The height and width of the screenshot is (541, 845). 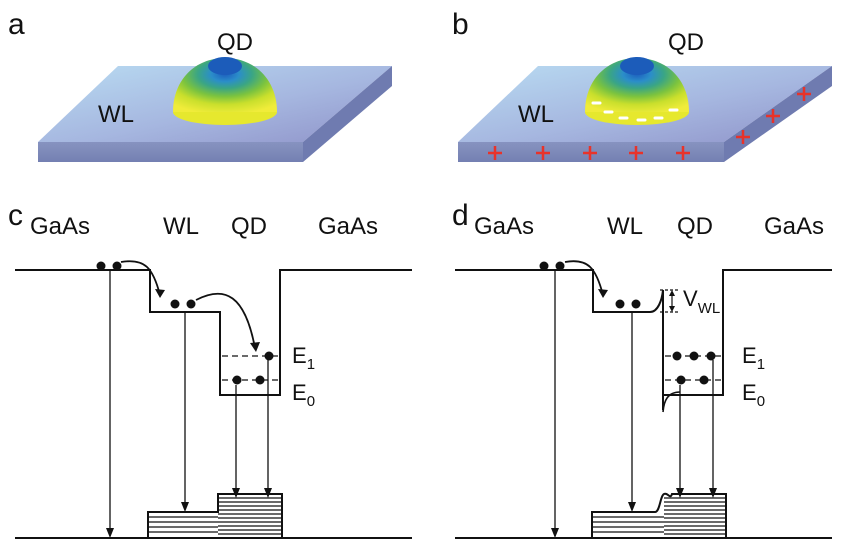 What do you see at coordinates (347, 114) in the screenshot?
I see `wetting-layer-slab-side` at bounding box center [347, 114].